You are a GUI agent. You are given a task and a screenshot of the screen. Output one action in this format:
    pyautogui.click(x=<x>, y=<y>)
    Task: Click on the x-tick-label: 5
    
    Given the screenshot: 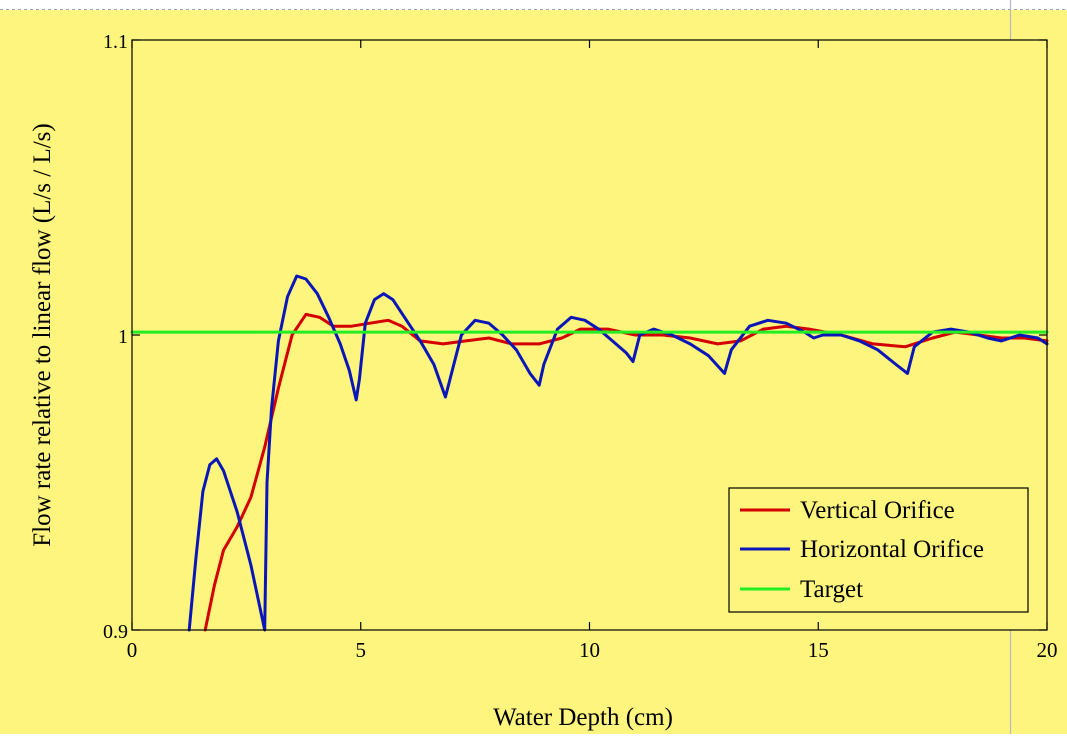 What is the action you would take?
    pyautogui.click(x=361, y=650)
    